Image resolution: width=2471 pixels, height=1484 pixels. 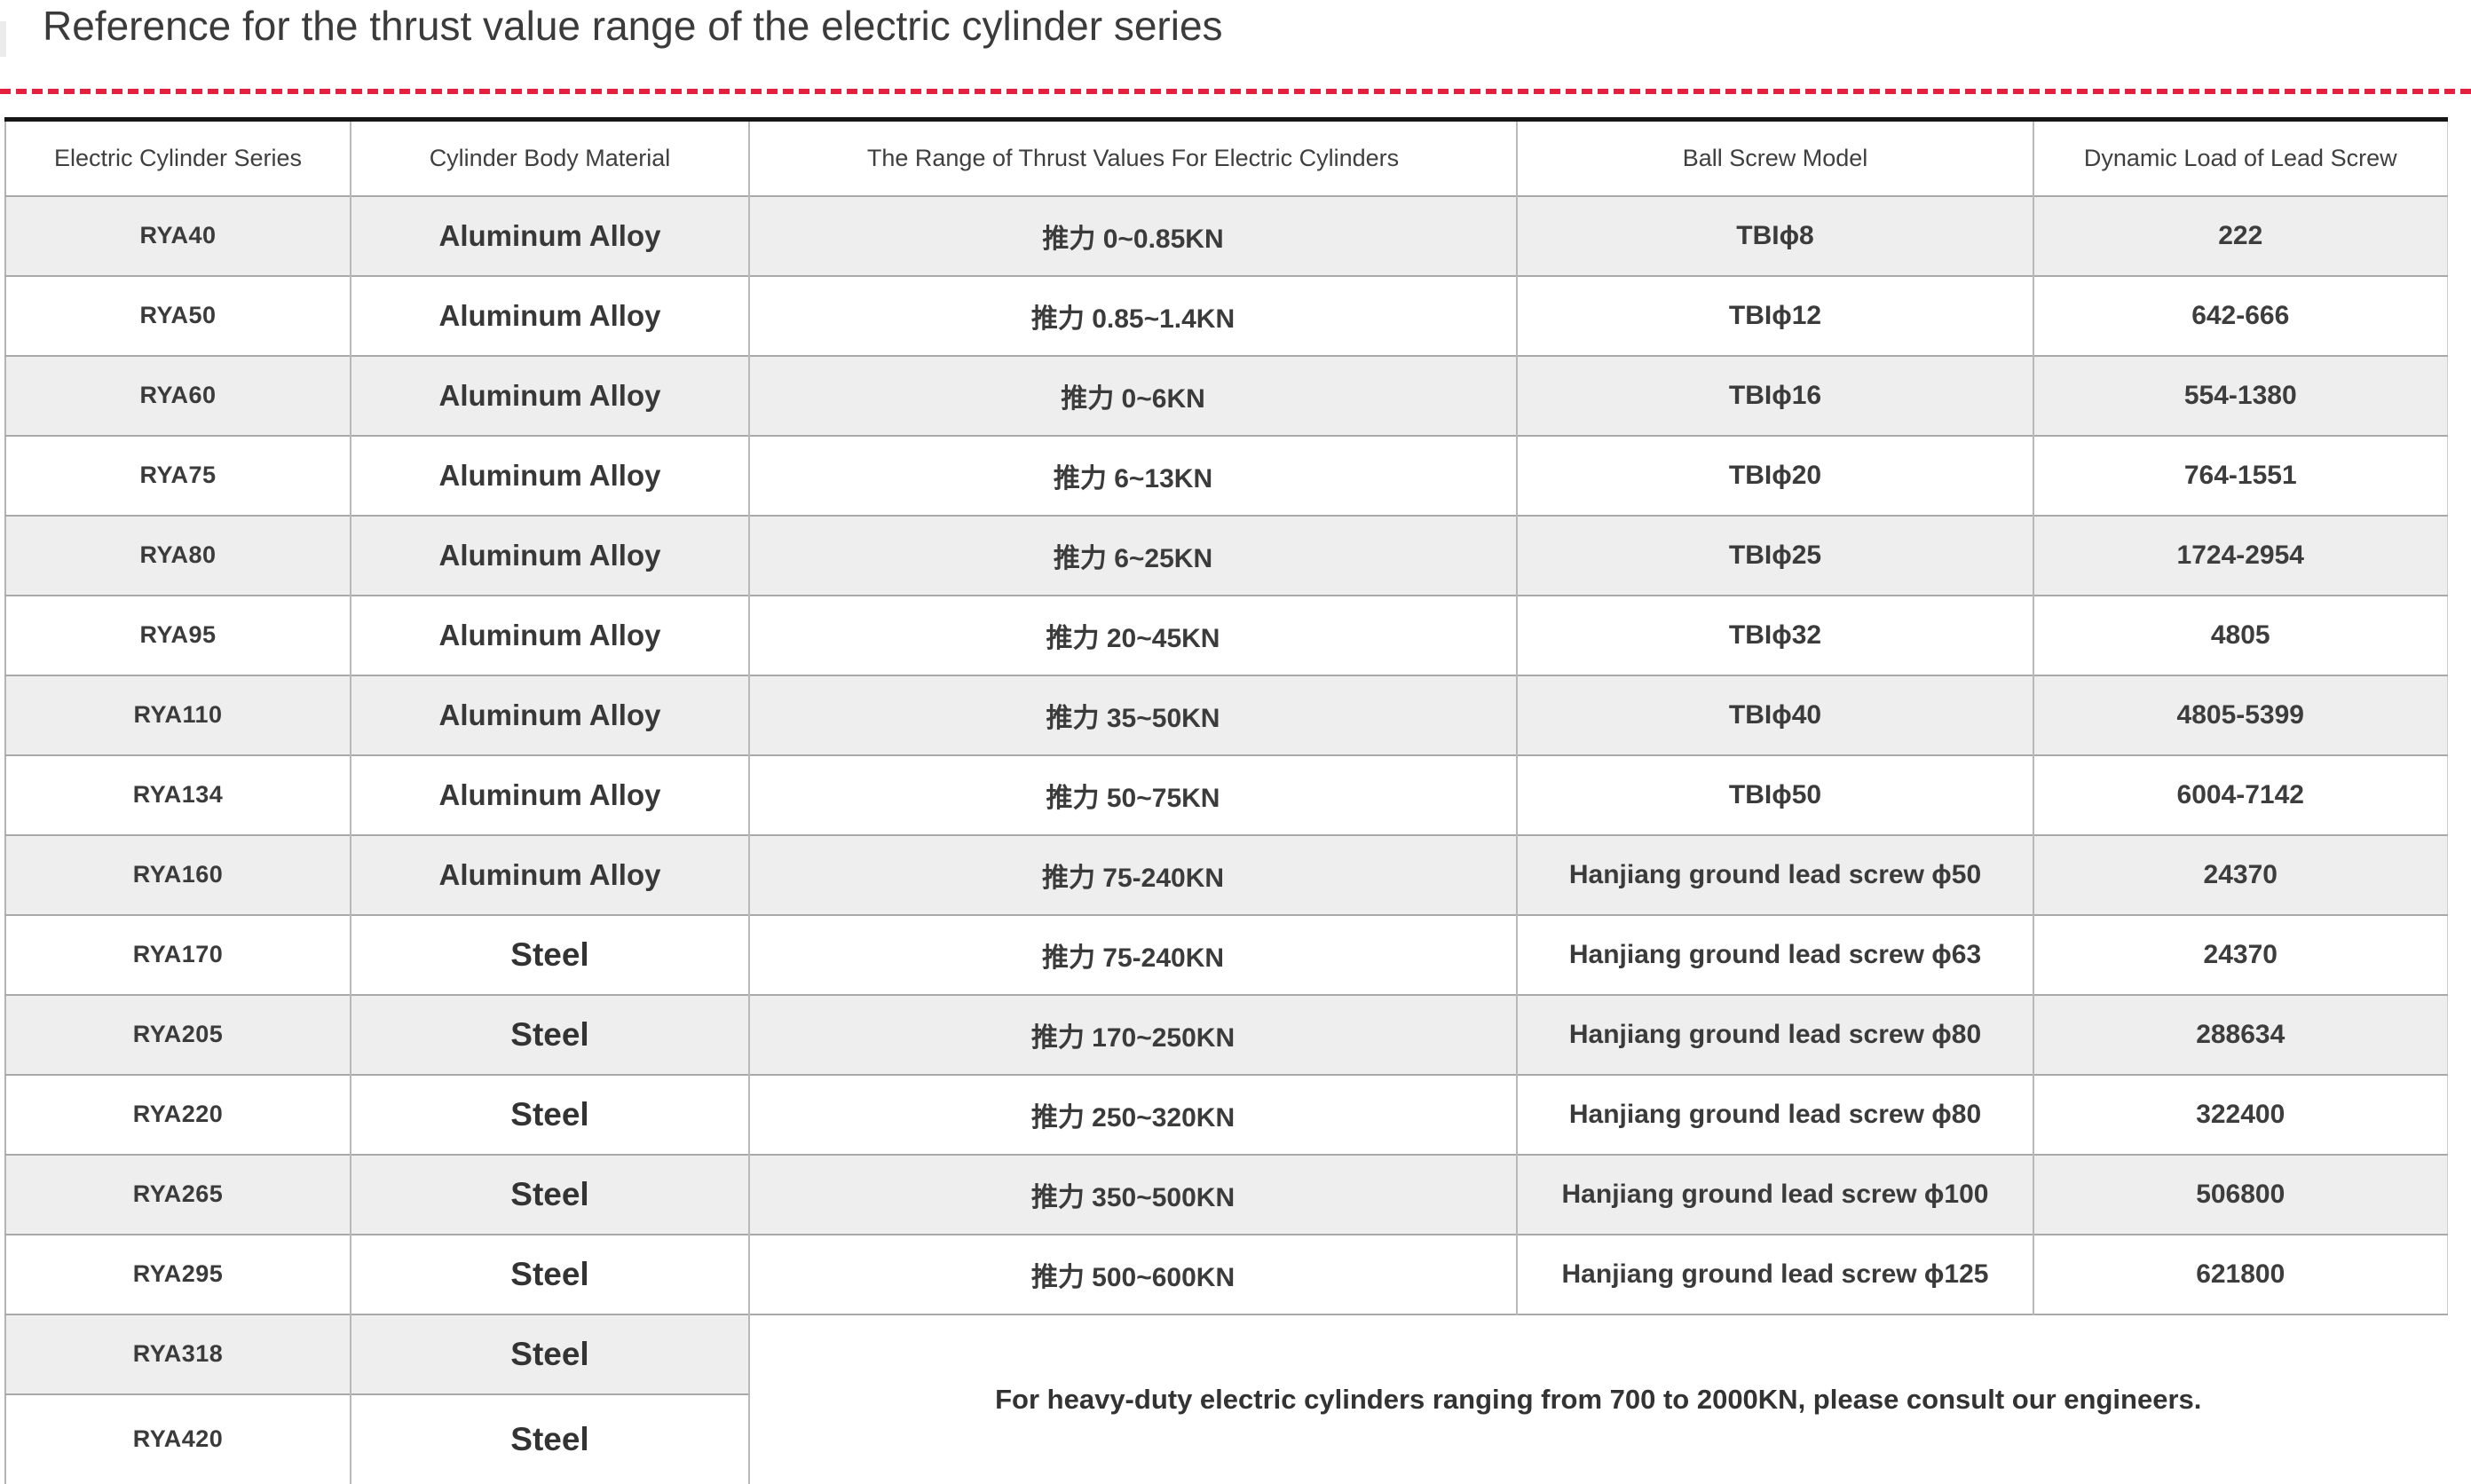 I want to click on load-cell: 621800, so click(x=2240, y=1274).